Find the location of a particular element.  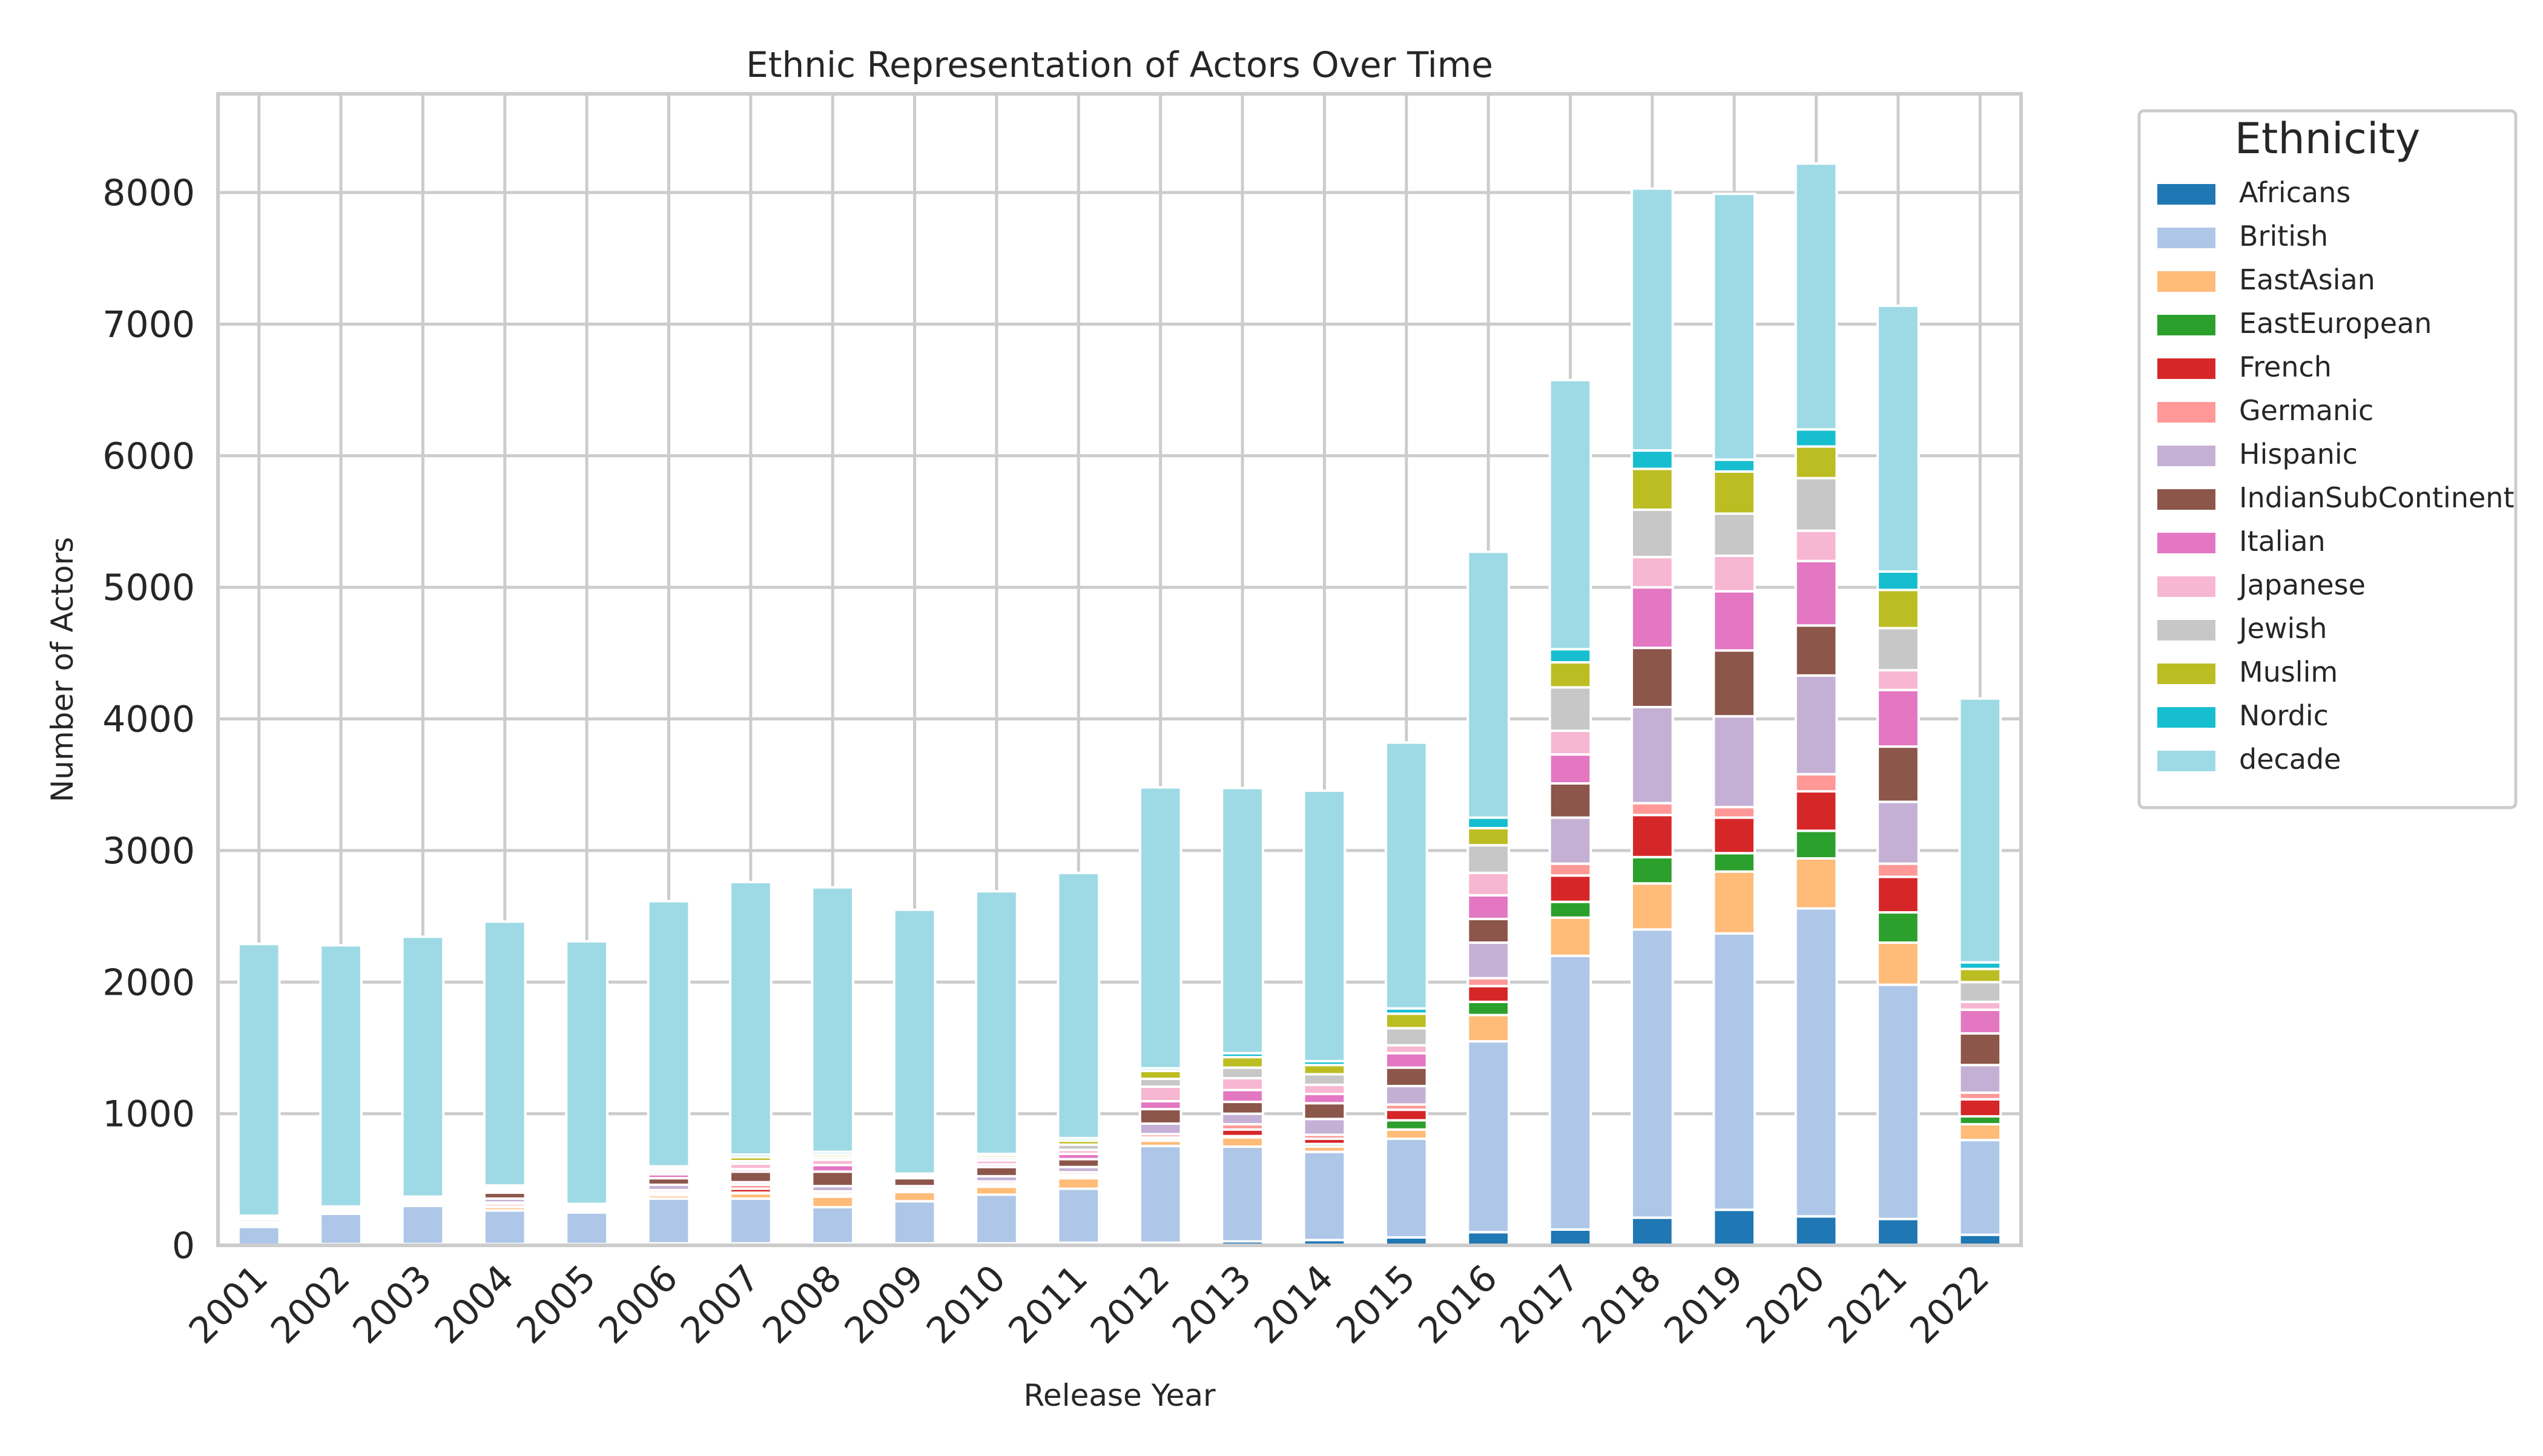

y-tick-label: 8000 is located at coordinates (148, 193).